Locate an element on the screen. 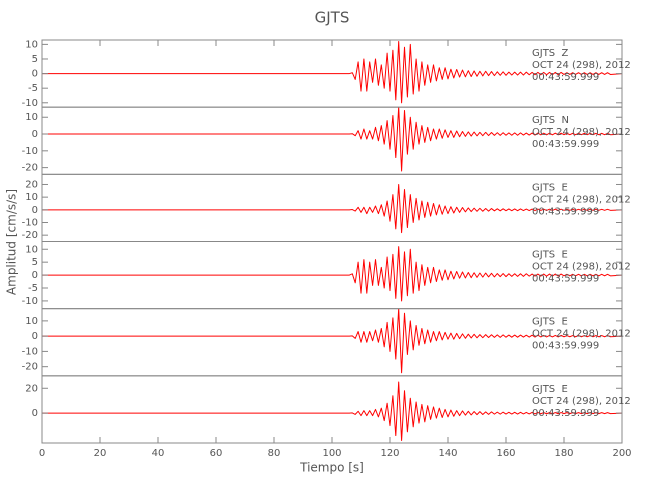 This screenshot has height=500, width=650. panel-label: GJTS Z is located at coordinates (550, 53).